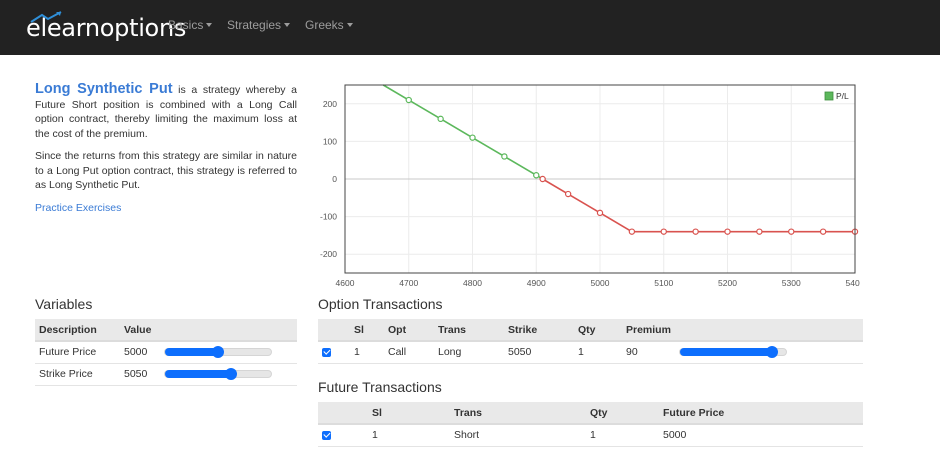 The height and width of the screenshot is (464, 940). Describe the element at coordinates (334, 179) in the screenshot. I see `y-tick-label: 0` at that location.